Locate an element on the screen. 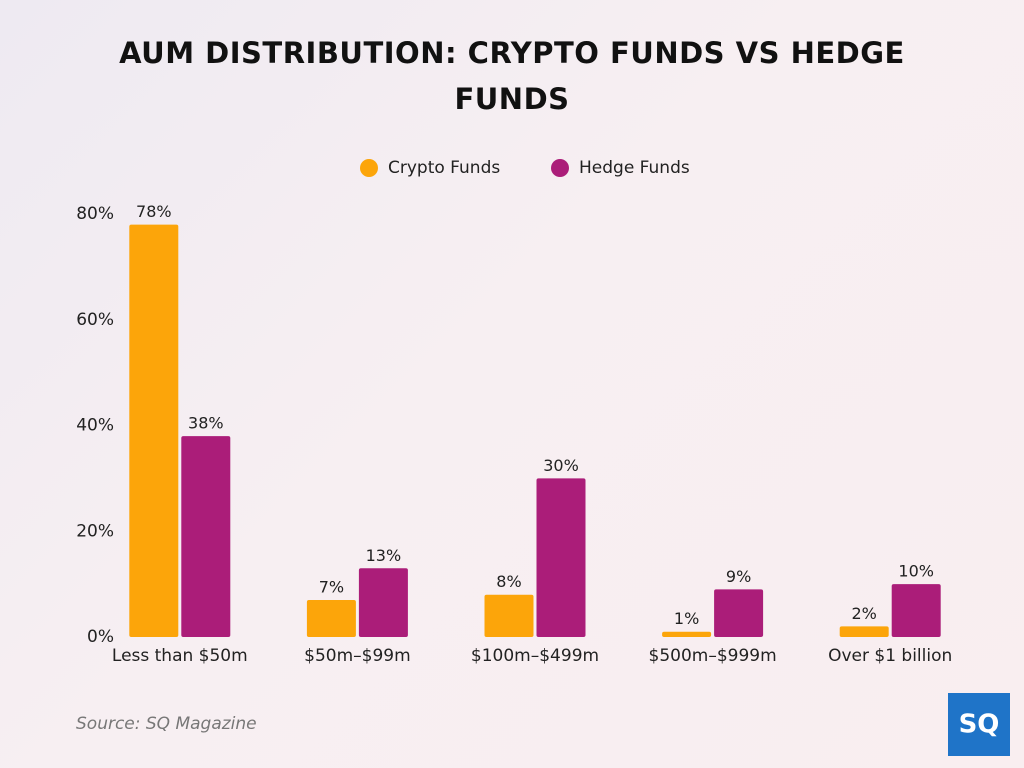 Image resolution: width=1024 pixels, height=768 pixels. x-tick-label: $500m–$999m is located at coordinates (713, 656).